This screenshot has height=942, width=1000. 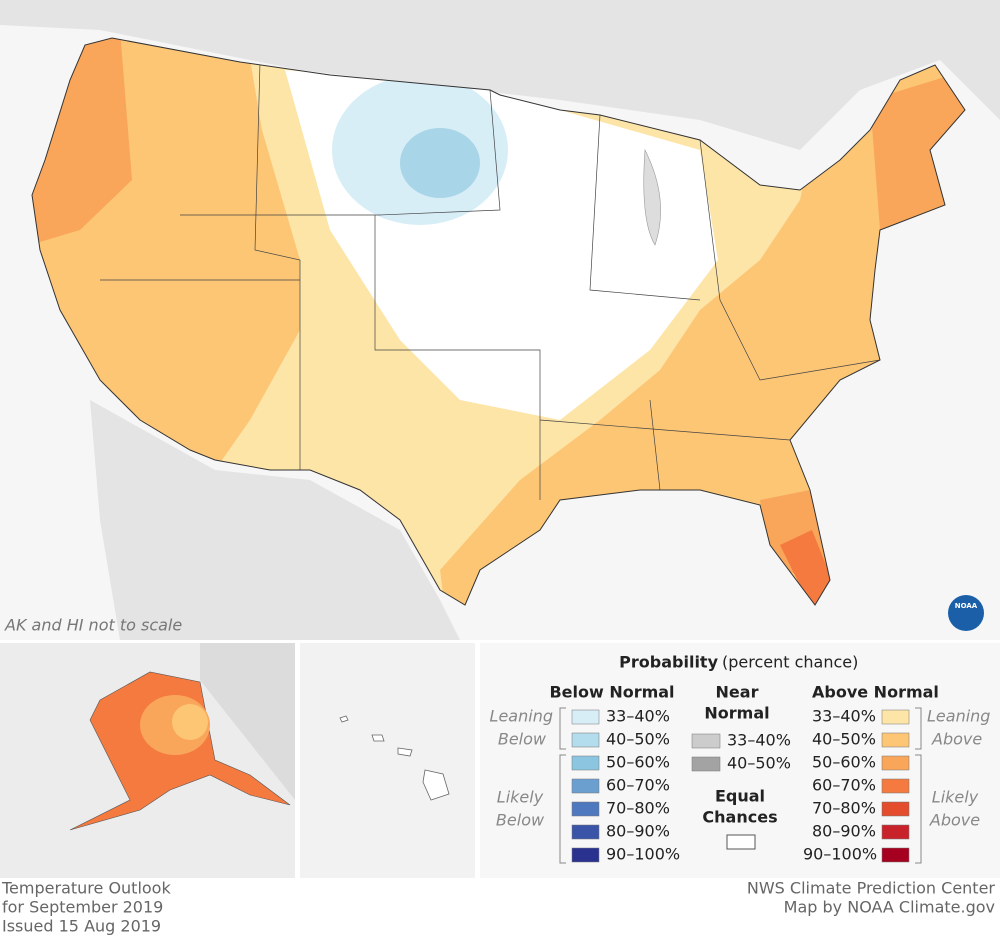 What do you see at coordinates (740, 796) in the screenshot?
I see `equal-heading: Equal` at bounding box center [740, 796].